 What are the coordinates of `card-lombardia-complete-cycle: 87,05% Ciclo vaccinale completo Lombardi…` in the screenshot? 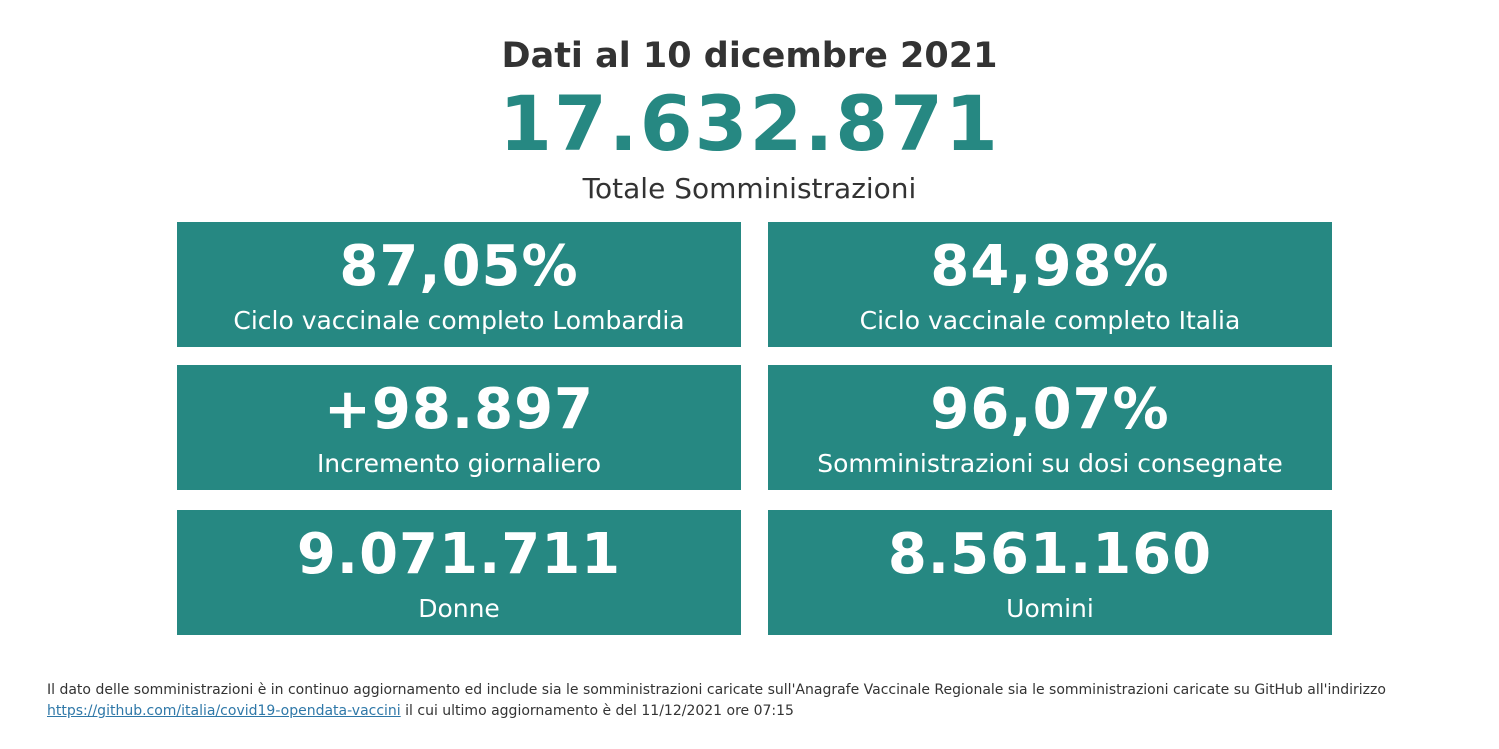 It's located at (459, 284).